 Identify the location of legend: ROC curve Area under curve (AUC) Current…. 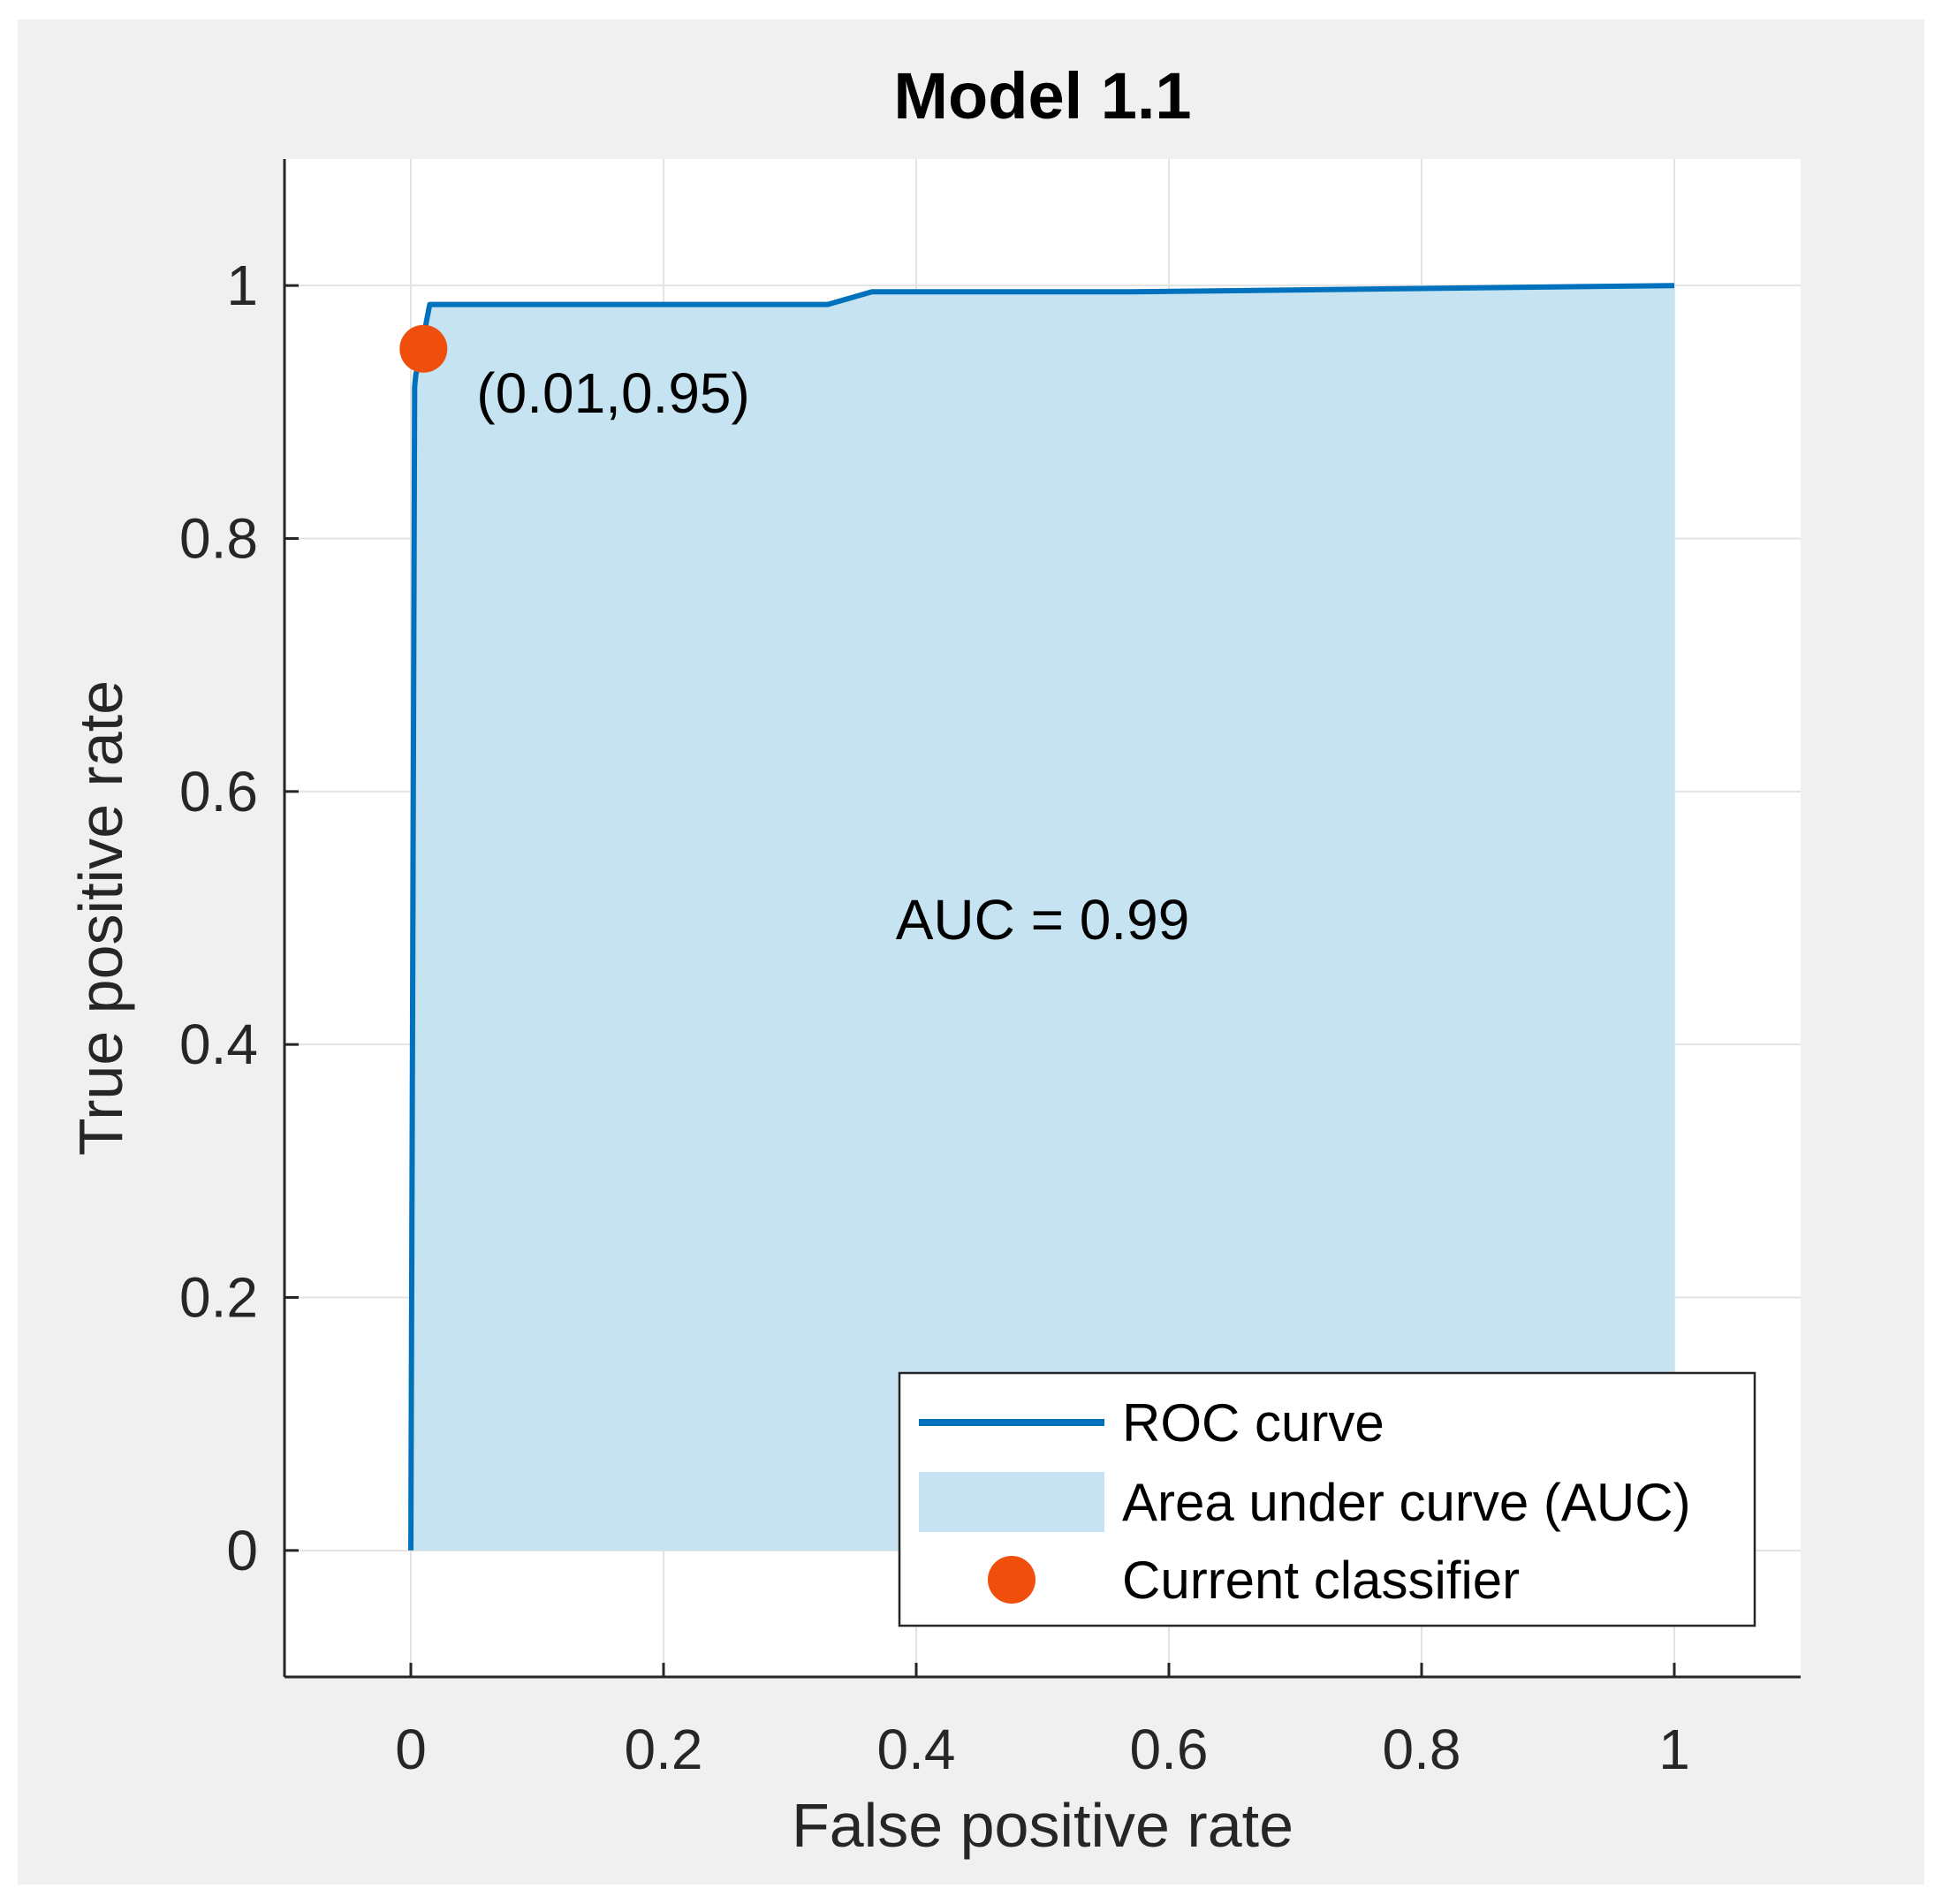
(1327, 1499).